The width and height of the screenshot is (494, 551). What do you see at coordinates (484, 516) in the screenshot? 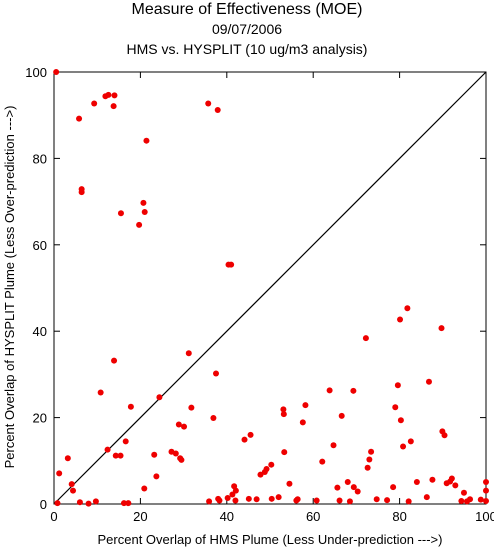
I see `x-tick-label: 100` at bounding box center [484, 516].